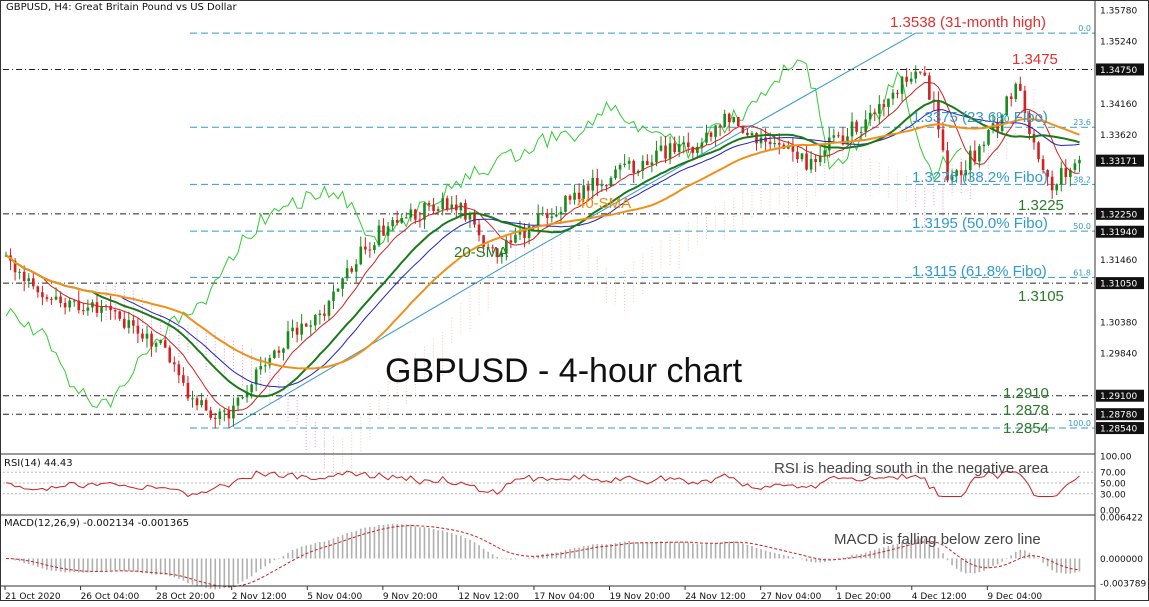 This screenshot has width=1149, height=607. I want to click on macd-tick-2: -0.003789, so click(1123, 585).